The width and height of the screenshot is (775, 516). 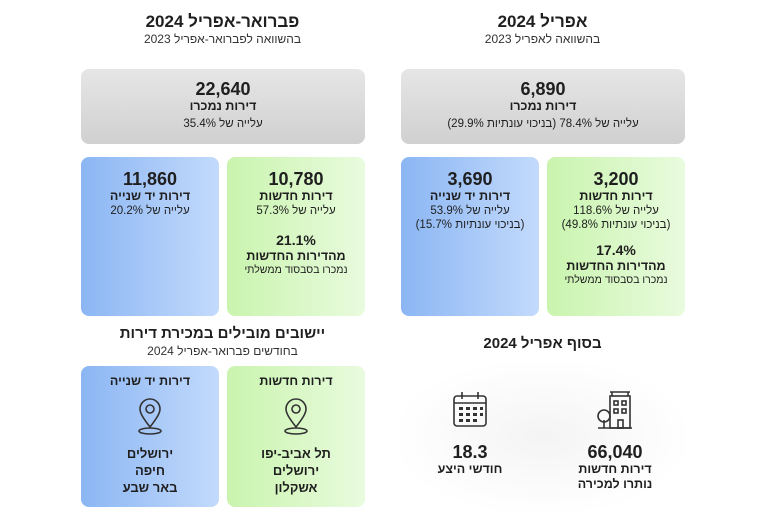 What do you see at coordinates (222, 39) in the screenshot?
I see `feb-apr-subtitle: בהשוואה לפברואר-אפריל 2023` at bounding box center [222, 39].